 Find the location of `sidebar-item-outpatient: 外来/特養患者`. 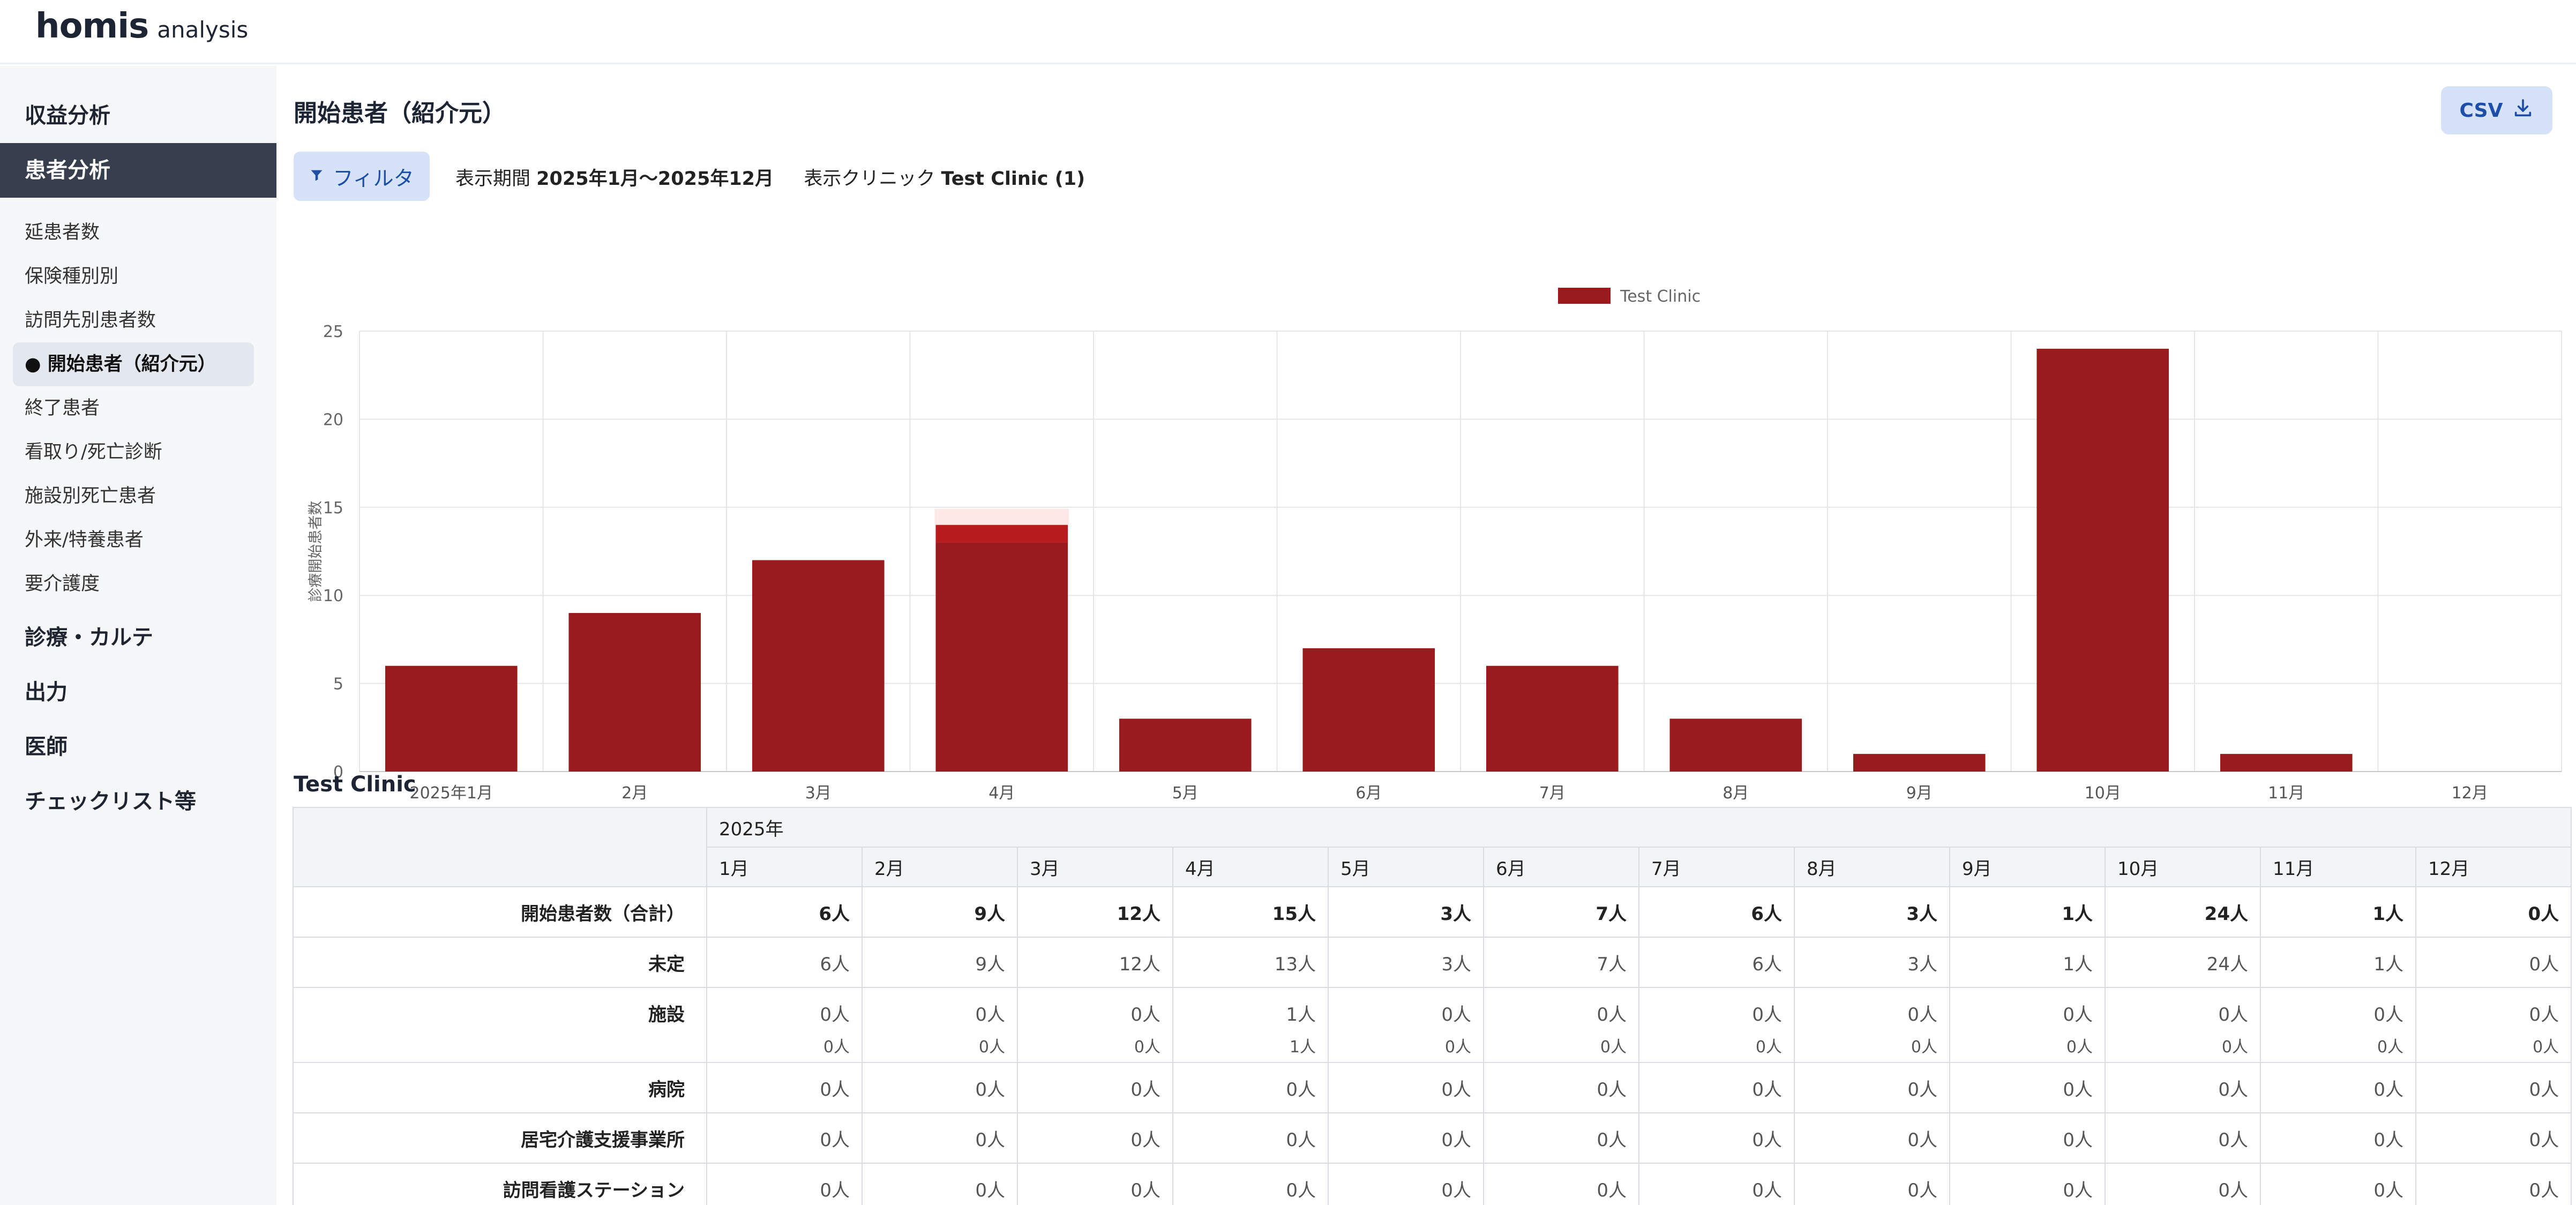

sidebar-item-outpatient: 外来/特養患者 is located at coordinates (84, 540).